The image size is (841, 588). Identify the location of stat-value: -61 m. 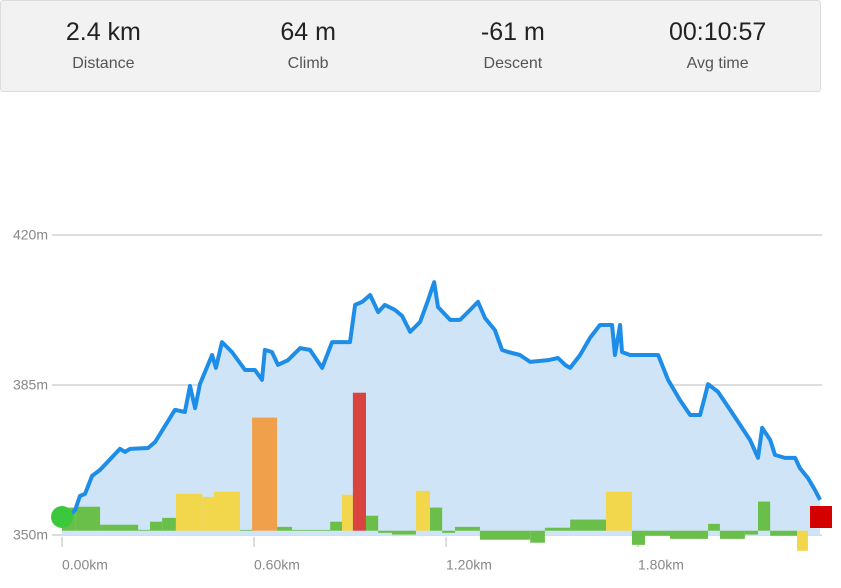
(512, 32).